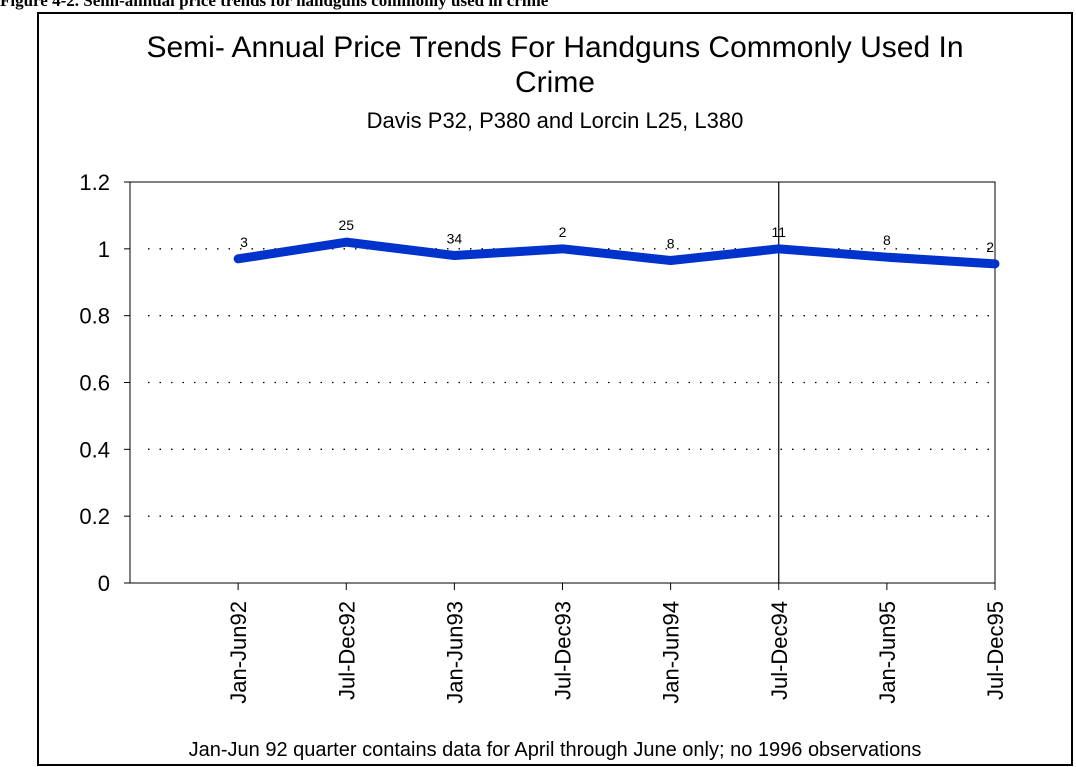  I want to click on y-tick-label: 1, so click(104, 249).